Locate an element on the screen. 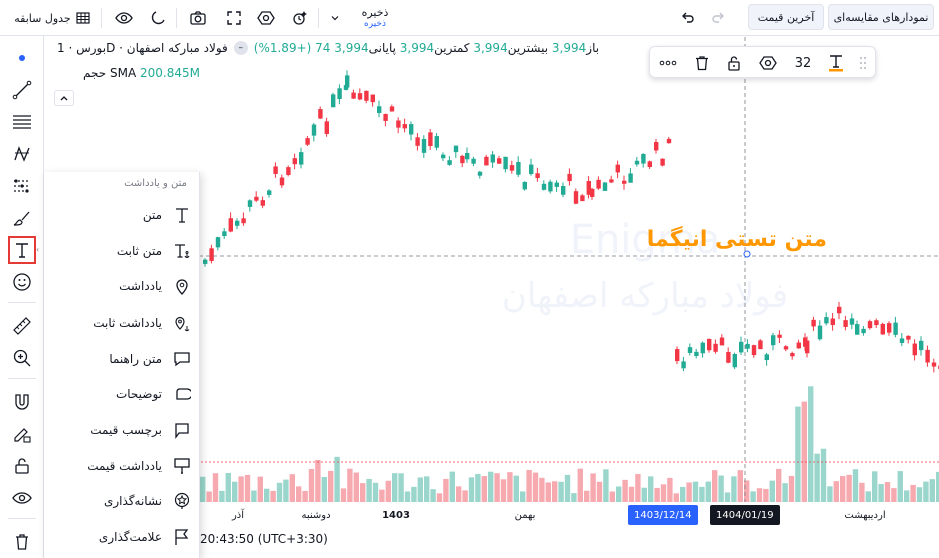  status-clock: 20:43:50 (UTC+3:30) is located at coordinates (264, 539).